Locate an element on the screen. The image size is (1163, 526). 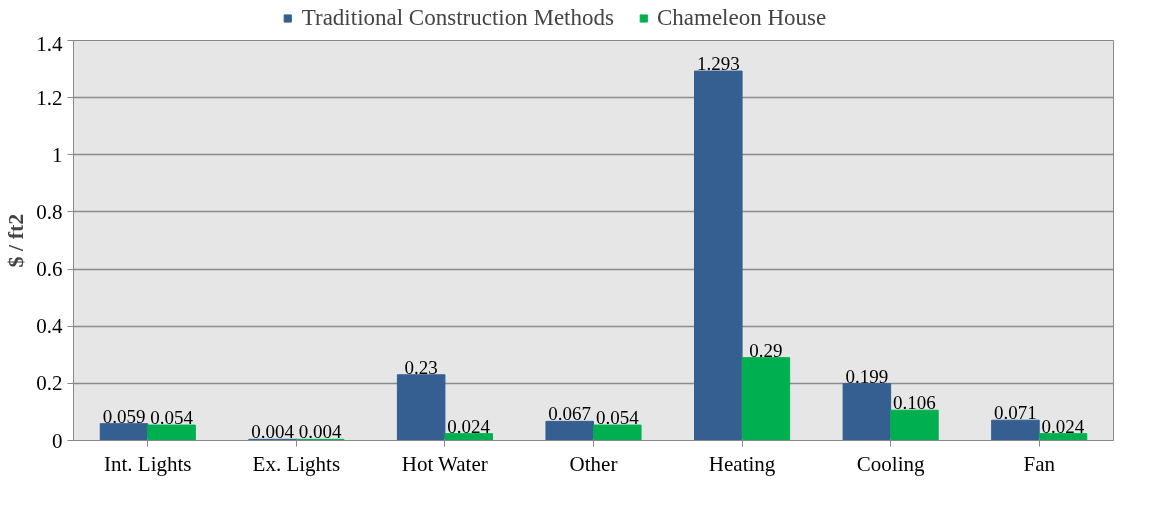
data-label: 0.199 is located at coordinates (867, 376).